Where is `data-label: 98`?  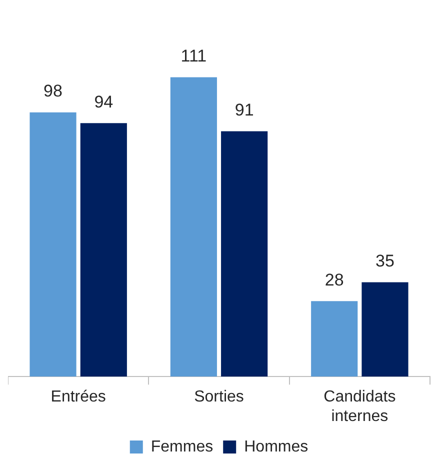 data-label: 98 is located at coordinates (53, 91).